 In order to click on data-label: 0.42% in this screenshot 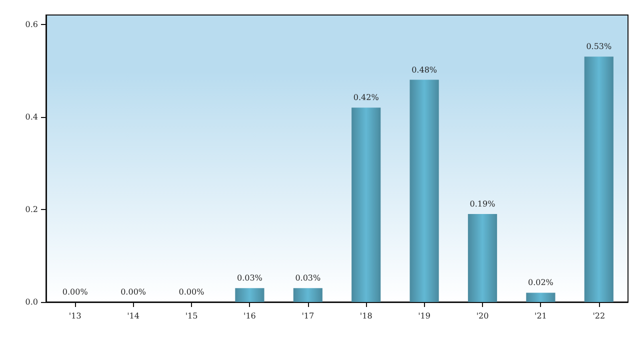, I will do `click(366, 97)`.